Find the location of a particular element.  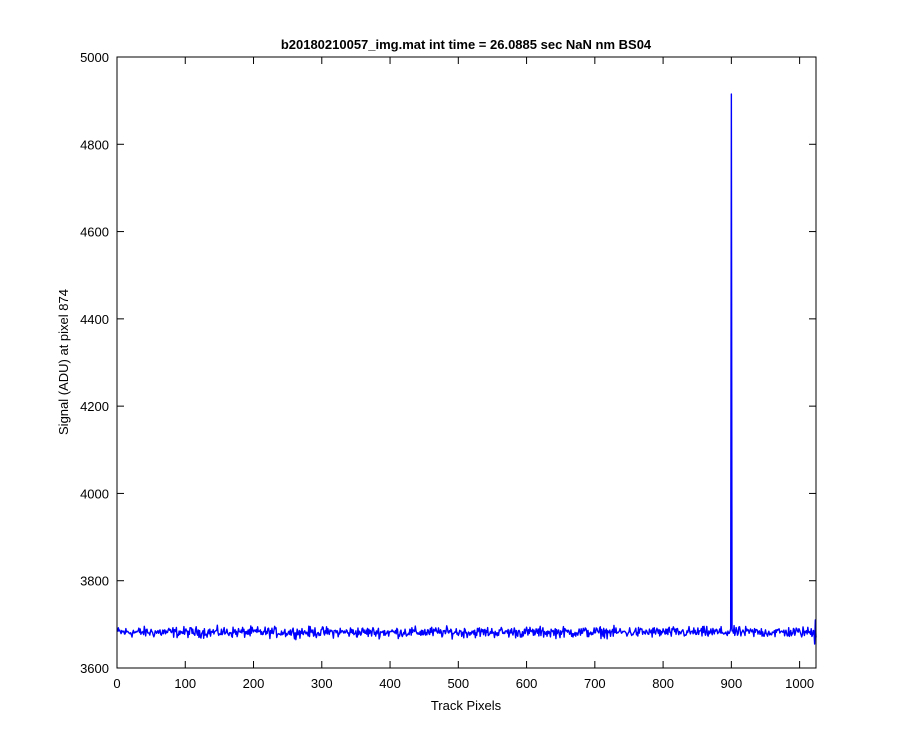

x-tick-label: 700 is located at coordinates (595, 683).